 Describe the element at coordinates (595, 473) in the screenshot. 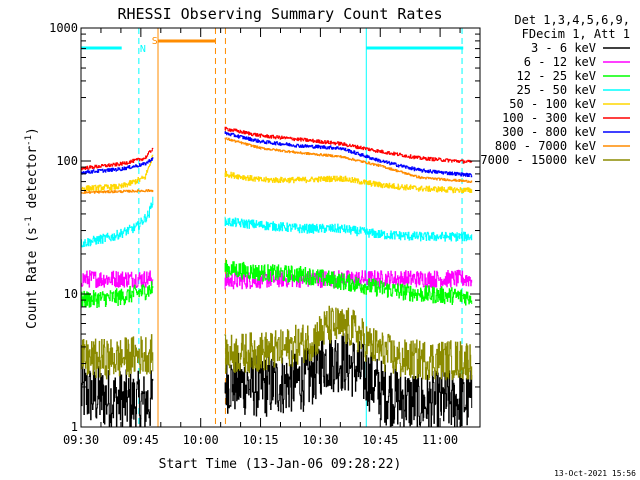

I see `footer-timestamp: 13-Oct-2021 15:56` at that location.